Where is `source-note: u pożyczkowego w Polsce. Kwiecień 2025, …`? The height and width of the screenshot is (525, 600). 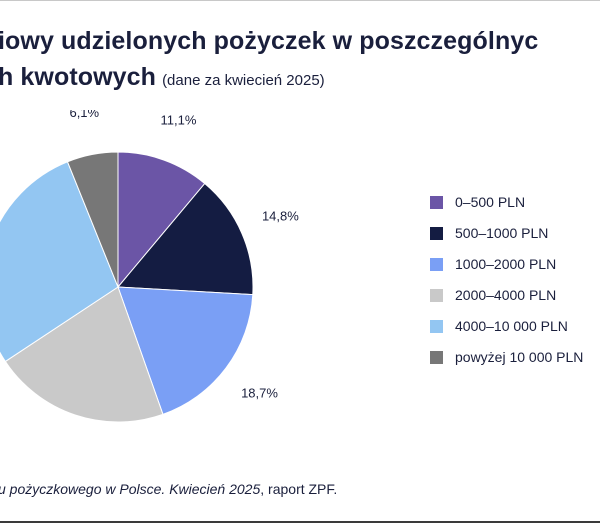 source-note: u pożyczkowego w Polsce. Kwiecień 2025, … is located at coordinates (168, 489).